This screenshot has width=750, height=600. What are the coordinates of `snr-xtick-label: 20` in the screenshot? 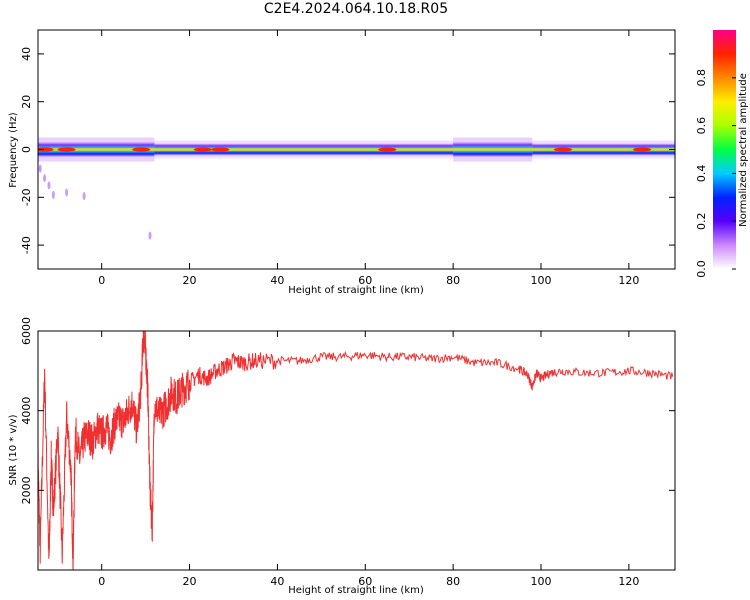 It's located at (190, 581).